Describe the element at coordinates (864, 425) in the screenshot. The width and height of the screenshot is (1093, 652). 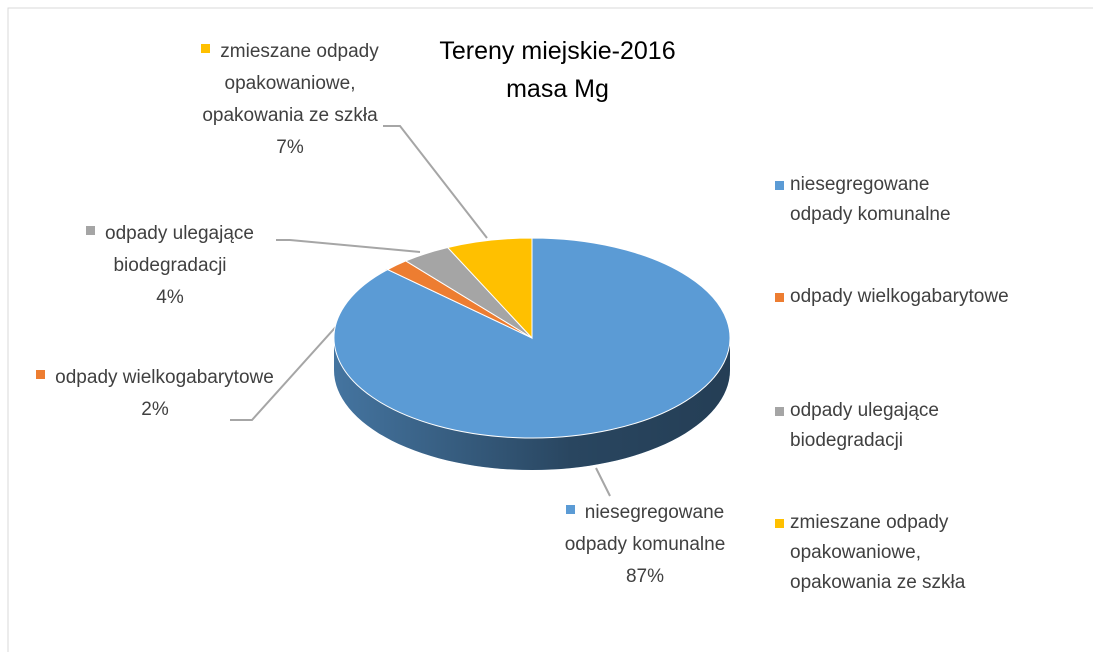
I see `legend-entry: odpady ulegające biodegradacji` at that location.